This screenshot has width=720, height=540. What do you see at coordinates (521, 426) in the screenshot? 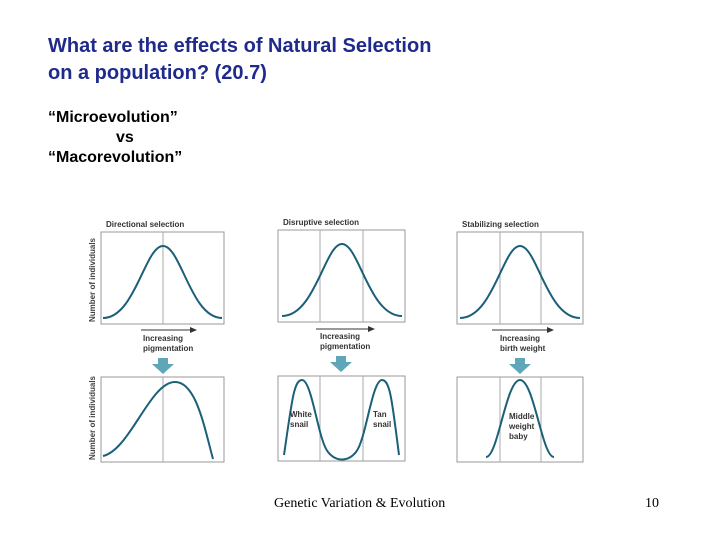
I see `stabilizing-label-2: weight` at bounding box center [521, 426].